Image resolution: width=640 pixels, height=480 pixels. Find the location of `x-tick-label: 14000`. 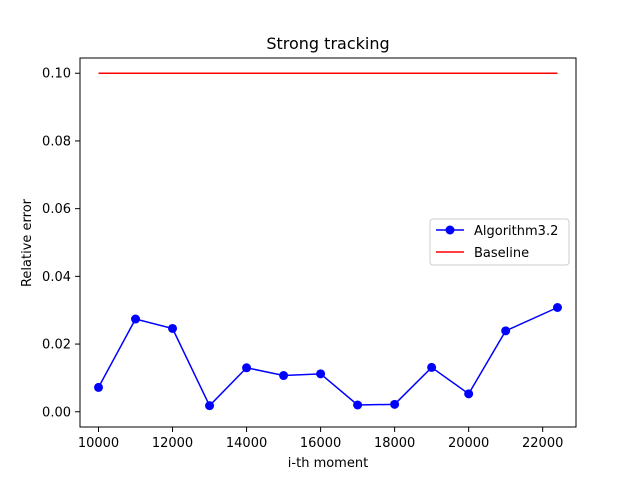

x-tick-label: 14000 is located at coordinates (246, 443).